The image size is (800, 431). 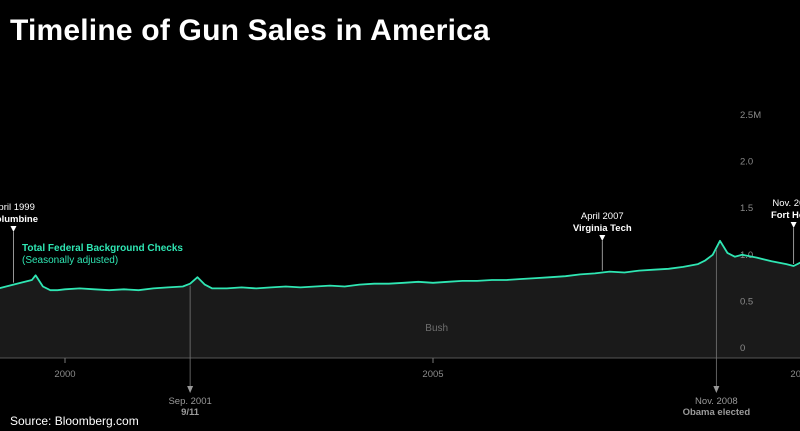 What do you see at coordinates (70, 260) in the screenshot?
I see `legend-series-note: (Seasonally adjusted)` at bounding box center [70, 260].